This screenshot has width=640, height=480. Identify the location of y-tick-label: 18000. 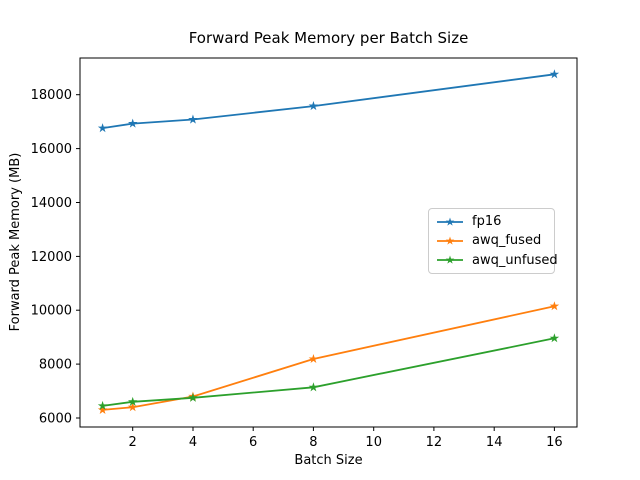
(51, 95).